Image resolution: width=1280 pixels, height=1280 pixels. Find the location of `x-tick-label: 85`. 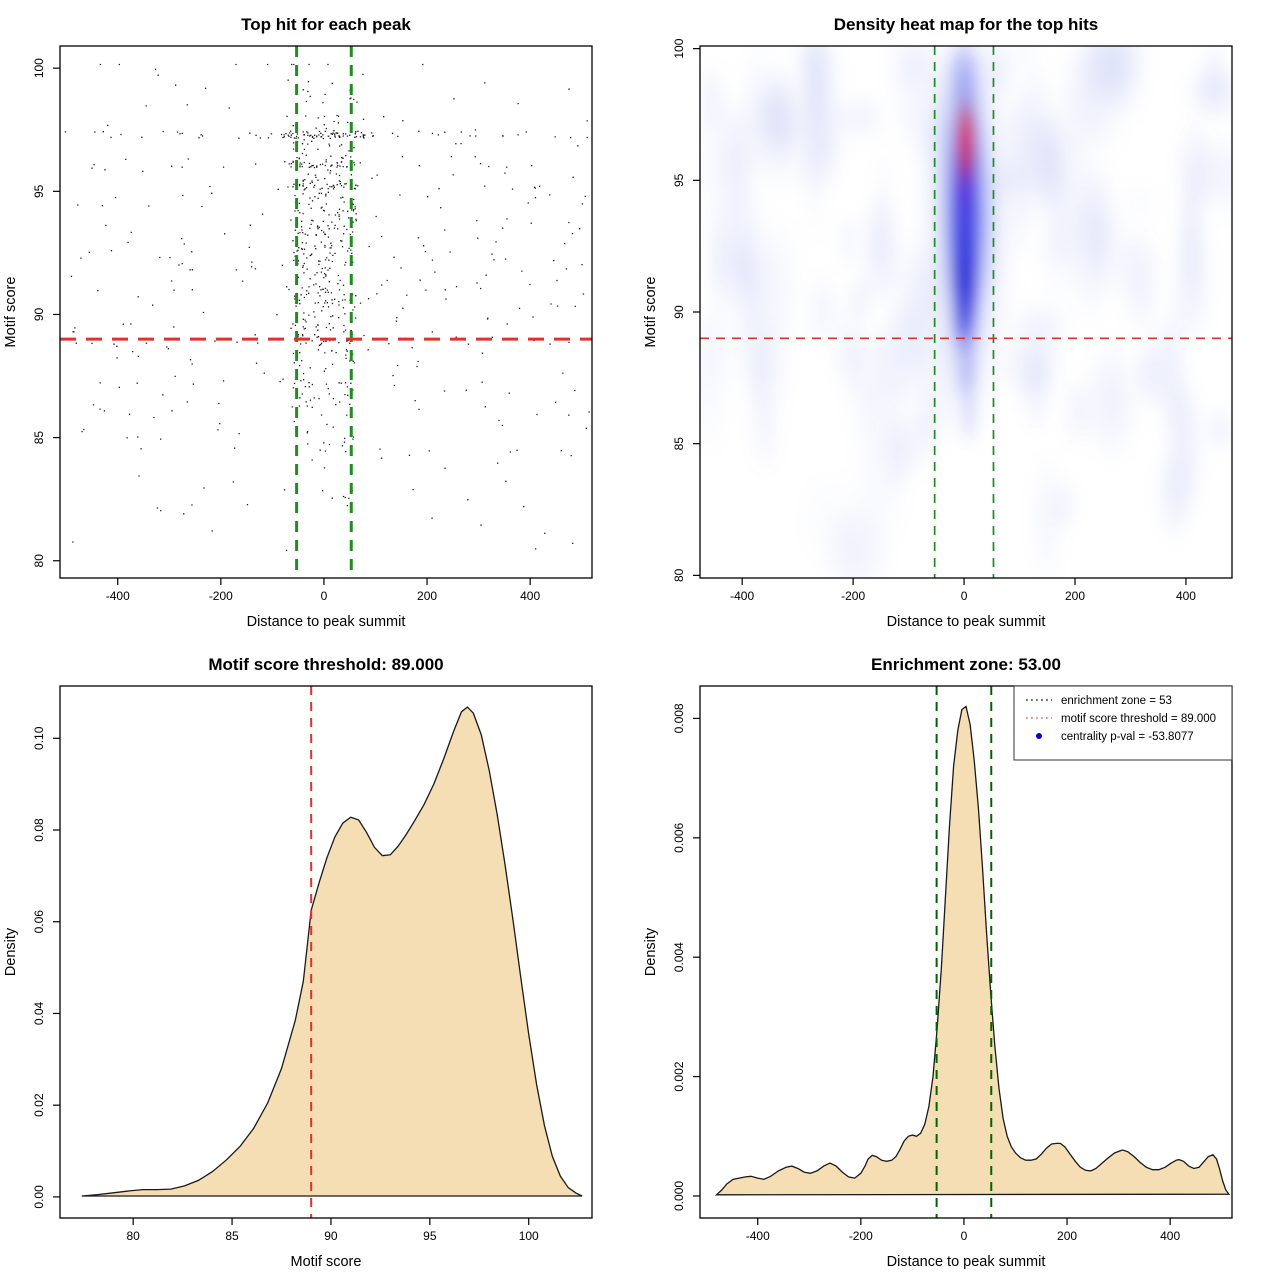

x-tick-label: 85 is located at coordinates (232, 1236).